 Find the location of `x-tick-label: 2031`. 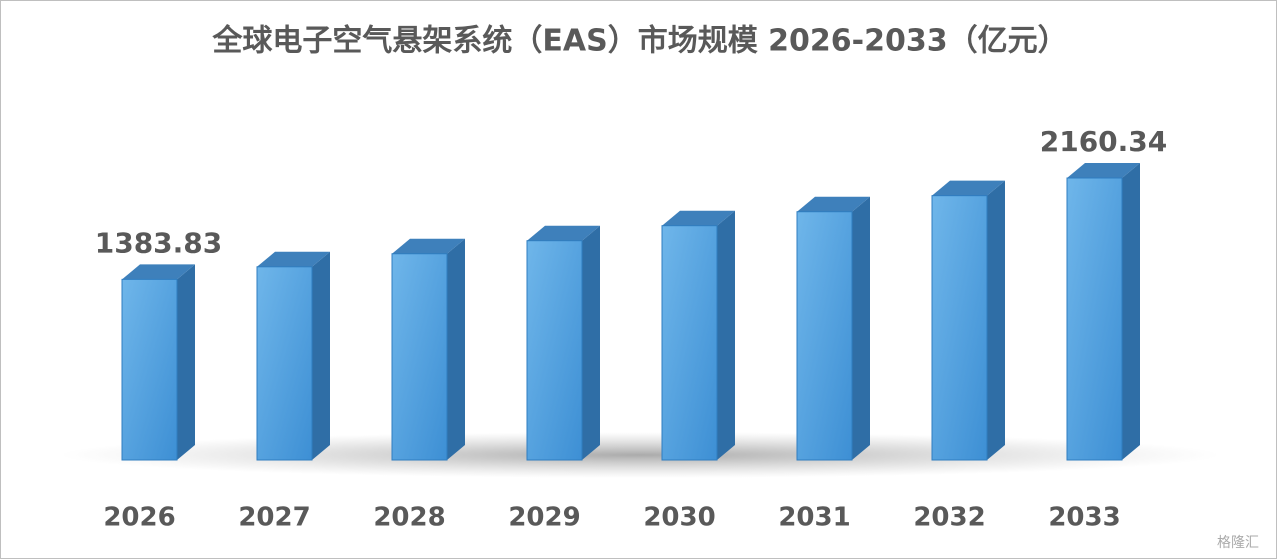

x-tick-label: 2031 is located at coordinates (814, 518).